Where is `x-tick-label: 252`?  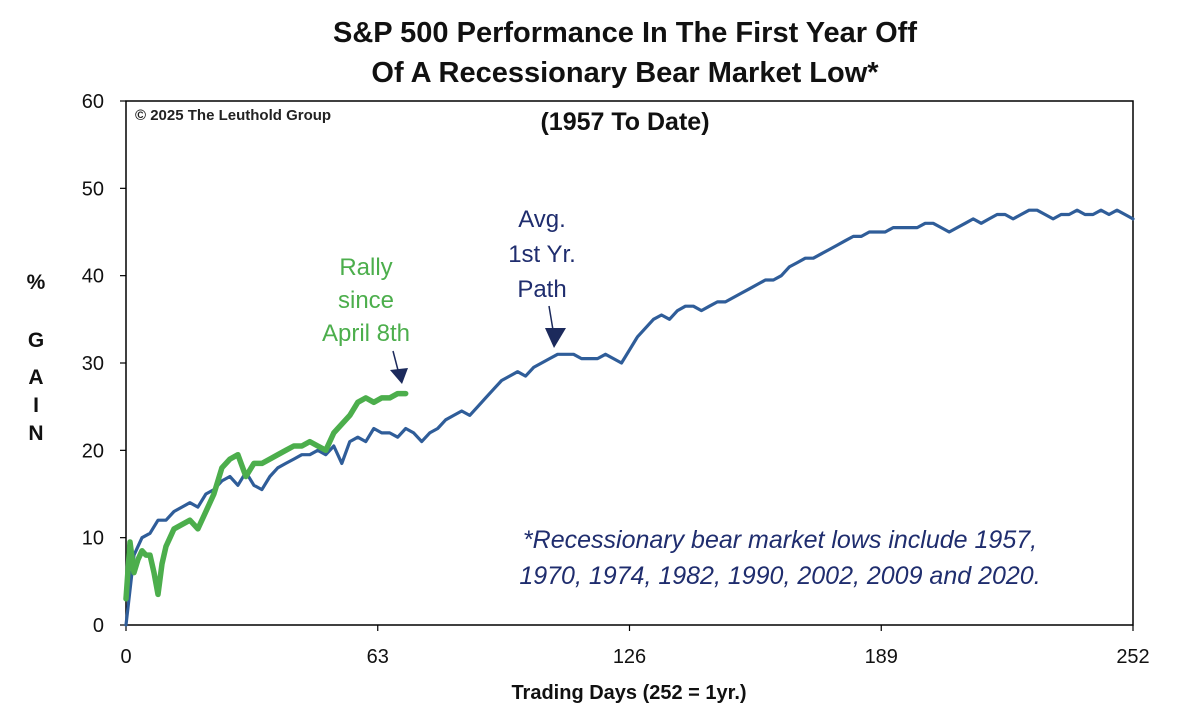
x-tick-label: 252 is located at coordinates (1132, 657).